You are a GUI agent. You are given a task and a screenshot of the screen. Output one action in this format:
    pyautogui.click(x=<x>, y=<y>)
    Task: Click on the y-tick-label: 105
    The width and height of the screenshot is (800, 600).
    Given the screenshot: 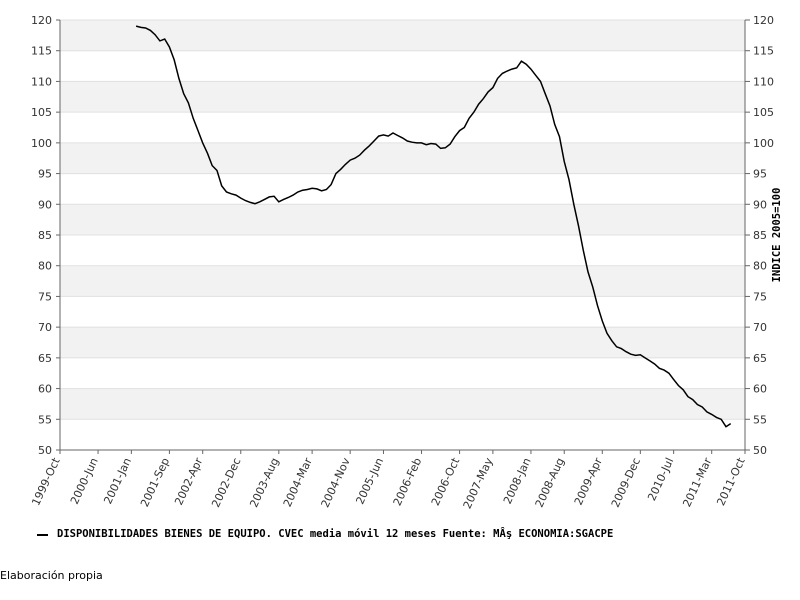 What is the action you would take?
    pyautogui.click(x=41, y=112)
    